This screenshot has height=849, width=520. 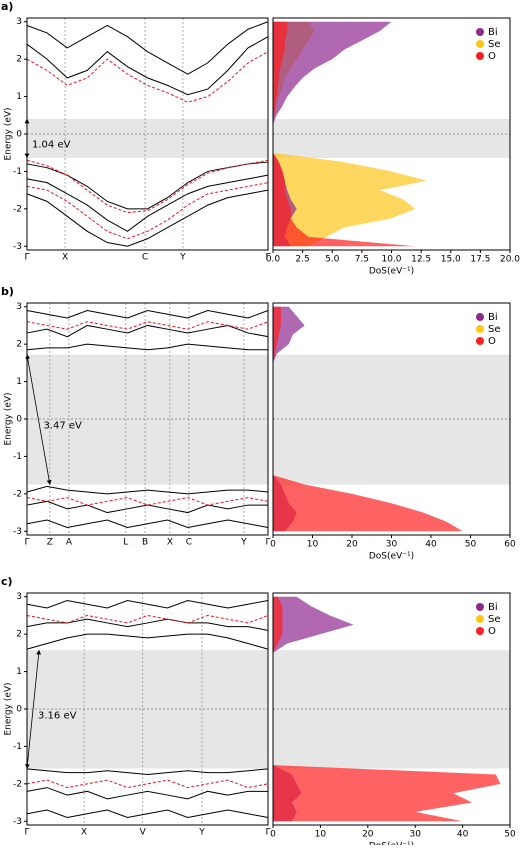 What do you see at coordinates (7, 6) in the screenshot?
I see `panel-label: a)` at bounding box center [7, 6].